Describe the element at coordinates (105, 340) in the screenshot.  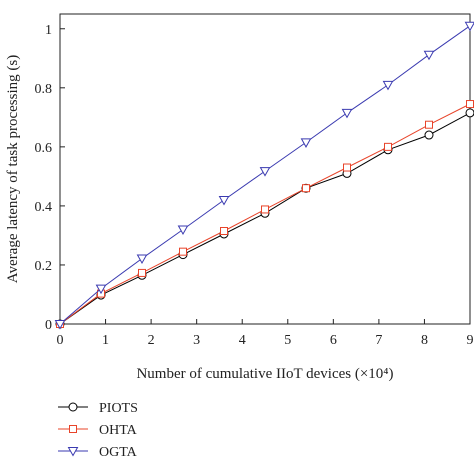
I see `x-tick-label: 1` at that location.